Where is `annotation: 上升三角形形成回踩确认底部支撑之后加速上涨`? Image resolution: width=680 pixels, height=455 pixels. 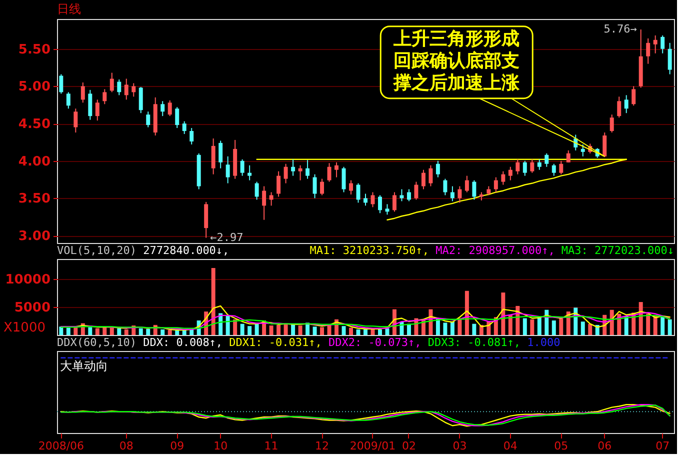
annotation: 上升三角形形成回踩确认底部支撑之后加速上涨 is located at coordinates (456, 61).